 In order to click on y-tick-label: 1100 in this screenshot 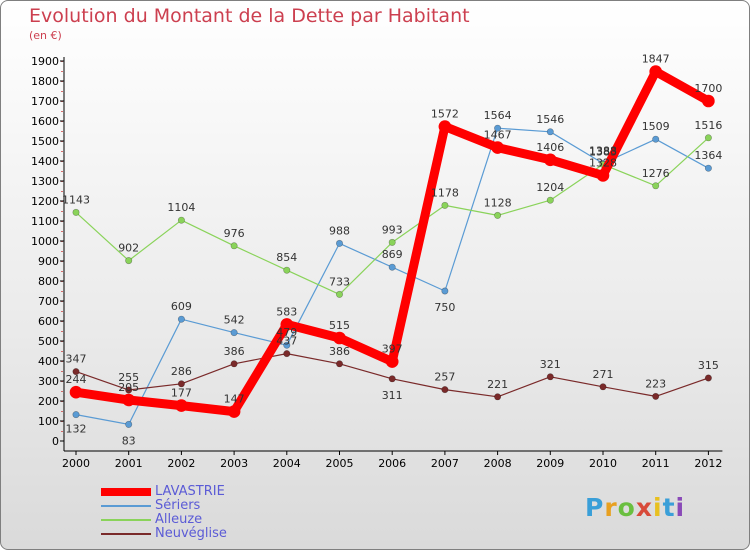, I will do `click(45, 221)`.